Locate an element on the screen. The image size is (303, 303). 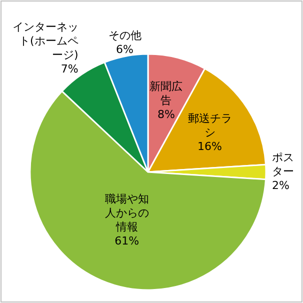
slice-label: ポスター is located at coordinates (283, 164).